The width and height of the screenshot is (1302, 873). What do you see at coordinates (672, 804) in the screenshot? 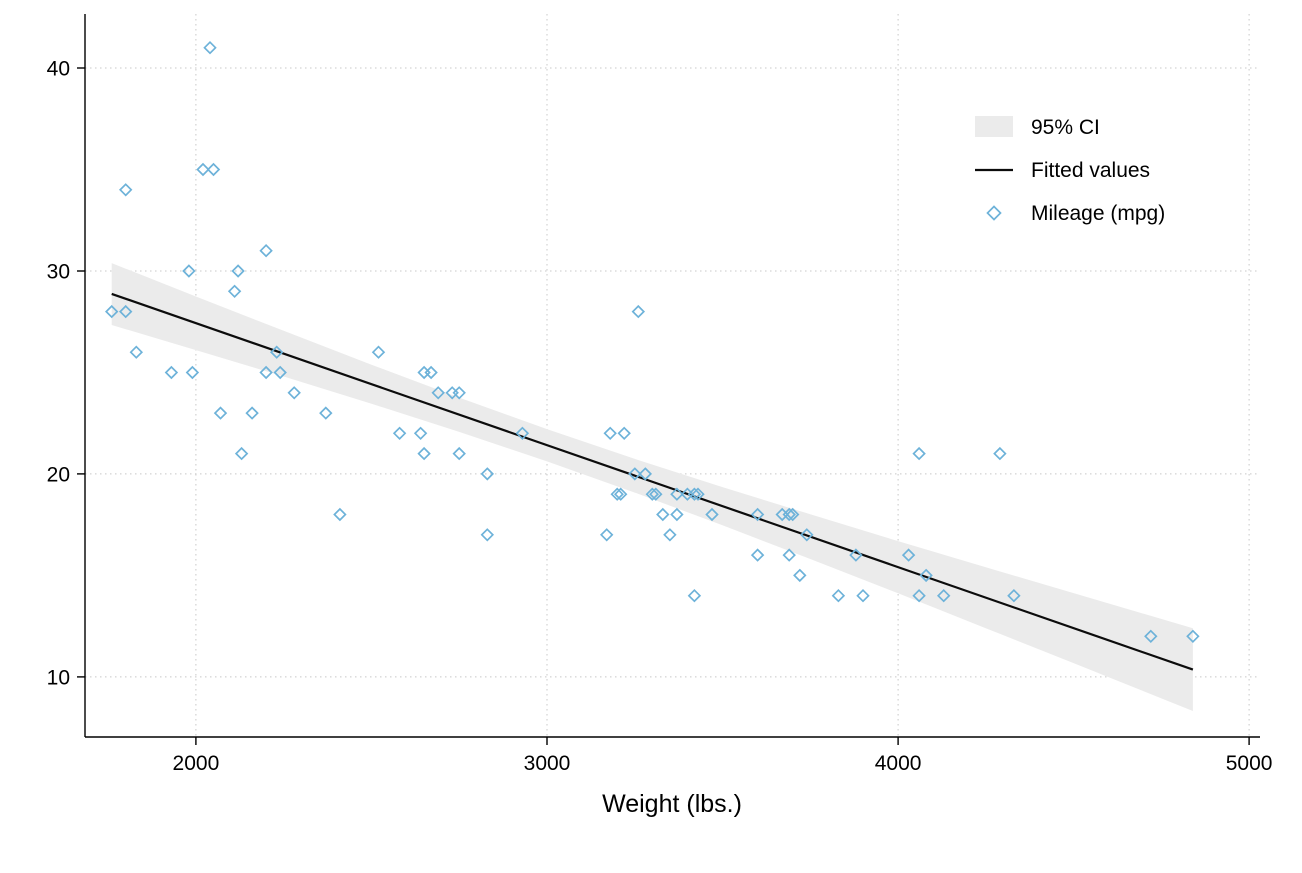
I see `x-axis-title: Weight (lbs.)` at bounding box center [672, 804].